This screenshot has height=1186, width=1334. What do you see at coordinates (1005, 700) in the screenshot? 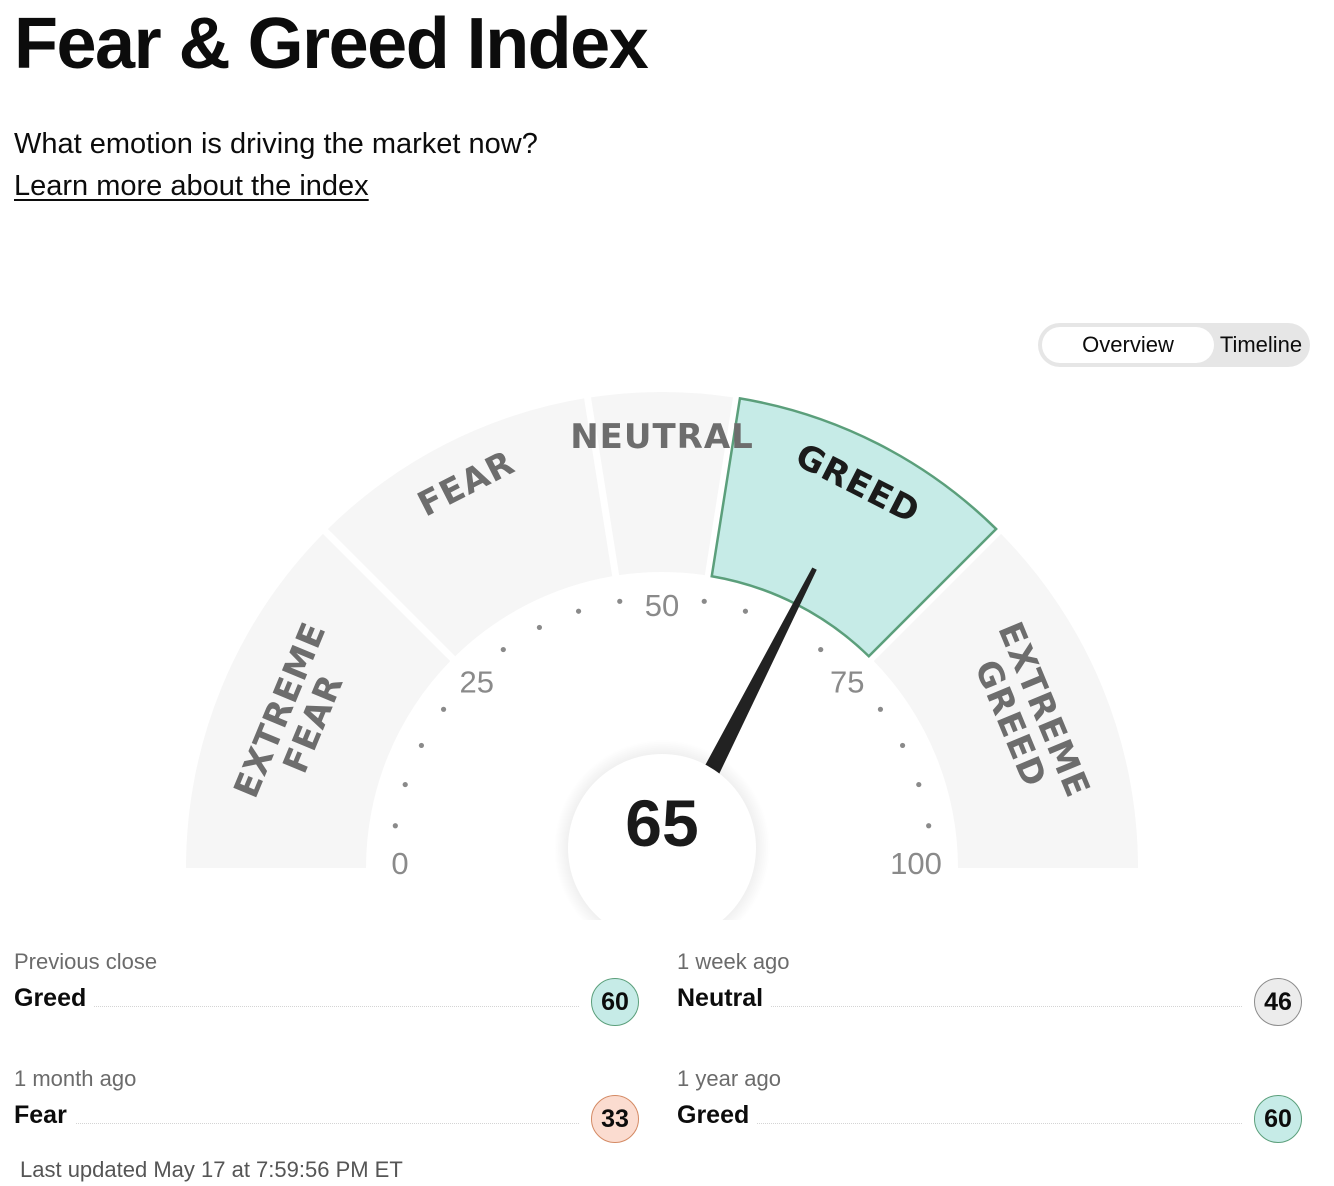
I see `gauge-segment-extreme-greed` at bounding box center [1005, 700].